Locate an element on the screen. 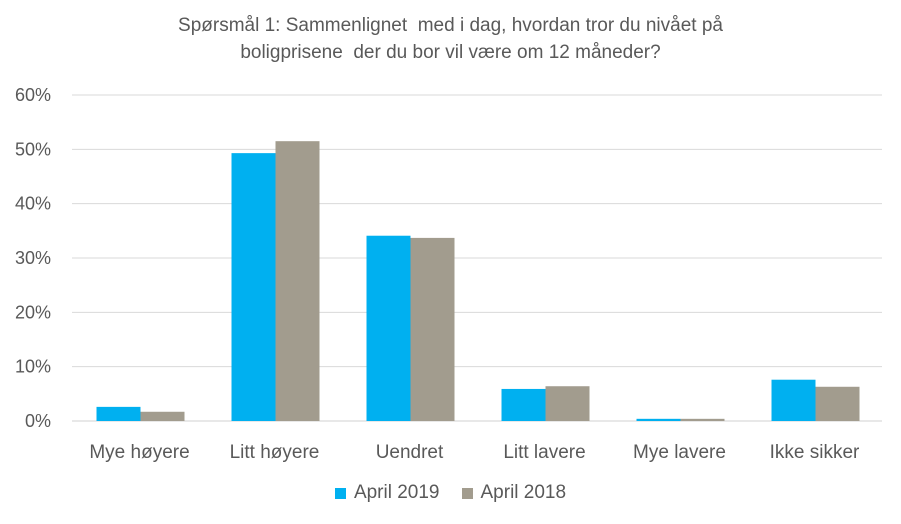 This screenshot has width=901, height=524. legend-item-series-1: April 2019 is located at coordinates (387, 493).